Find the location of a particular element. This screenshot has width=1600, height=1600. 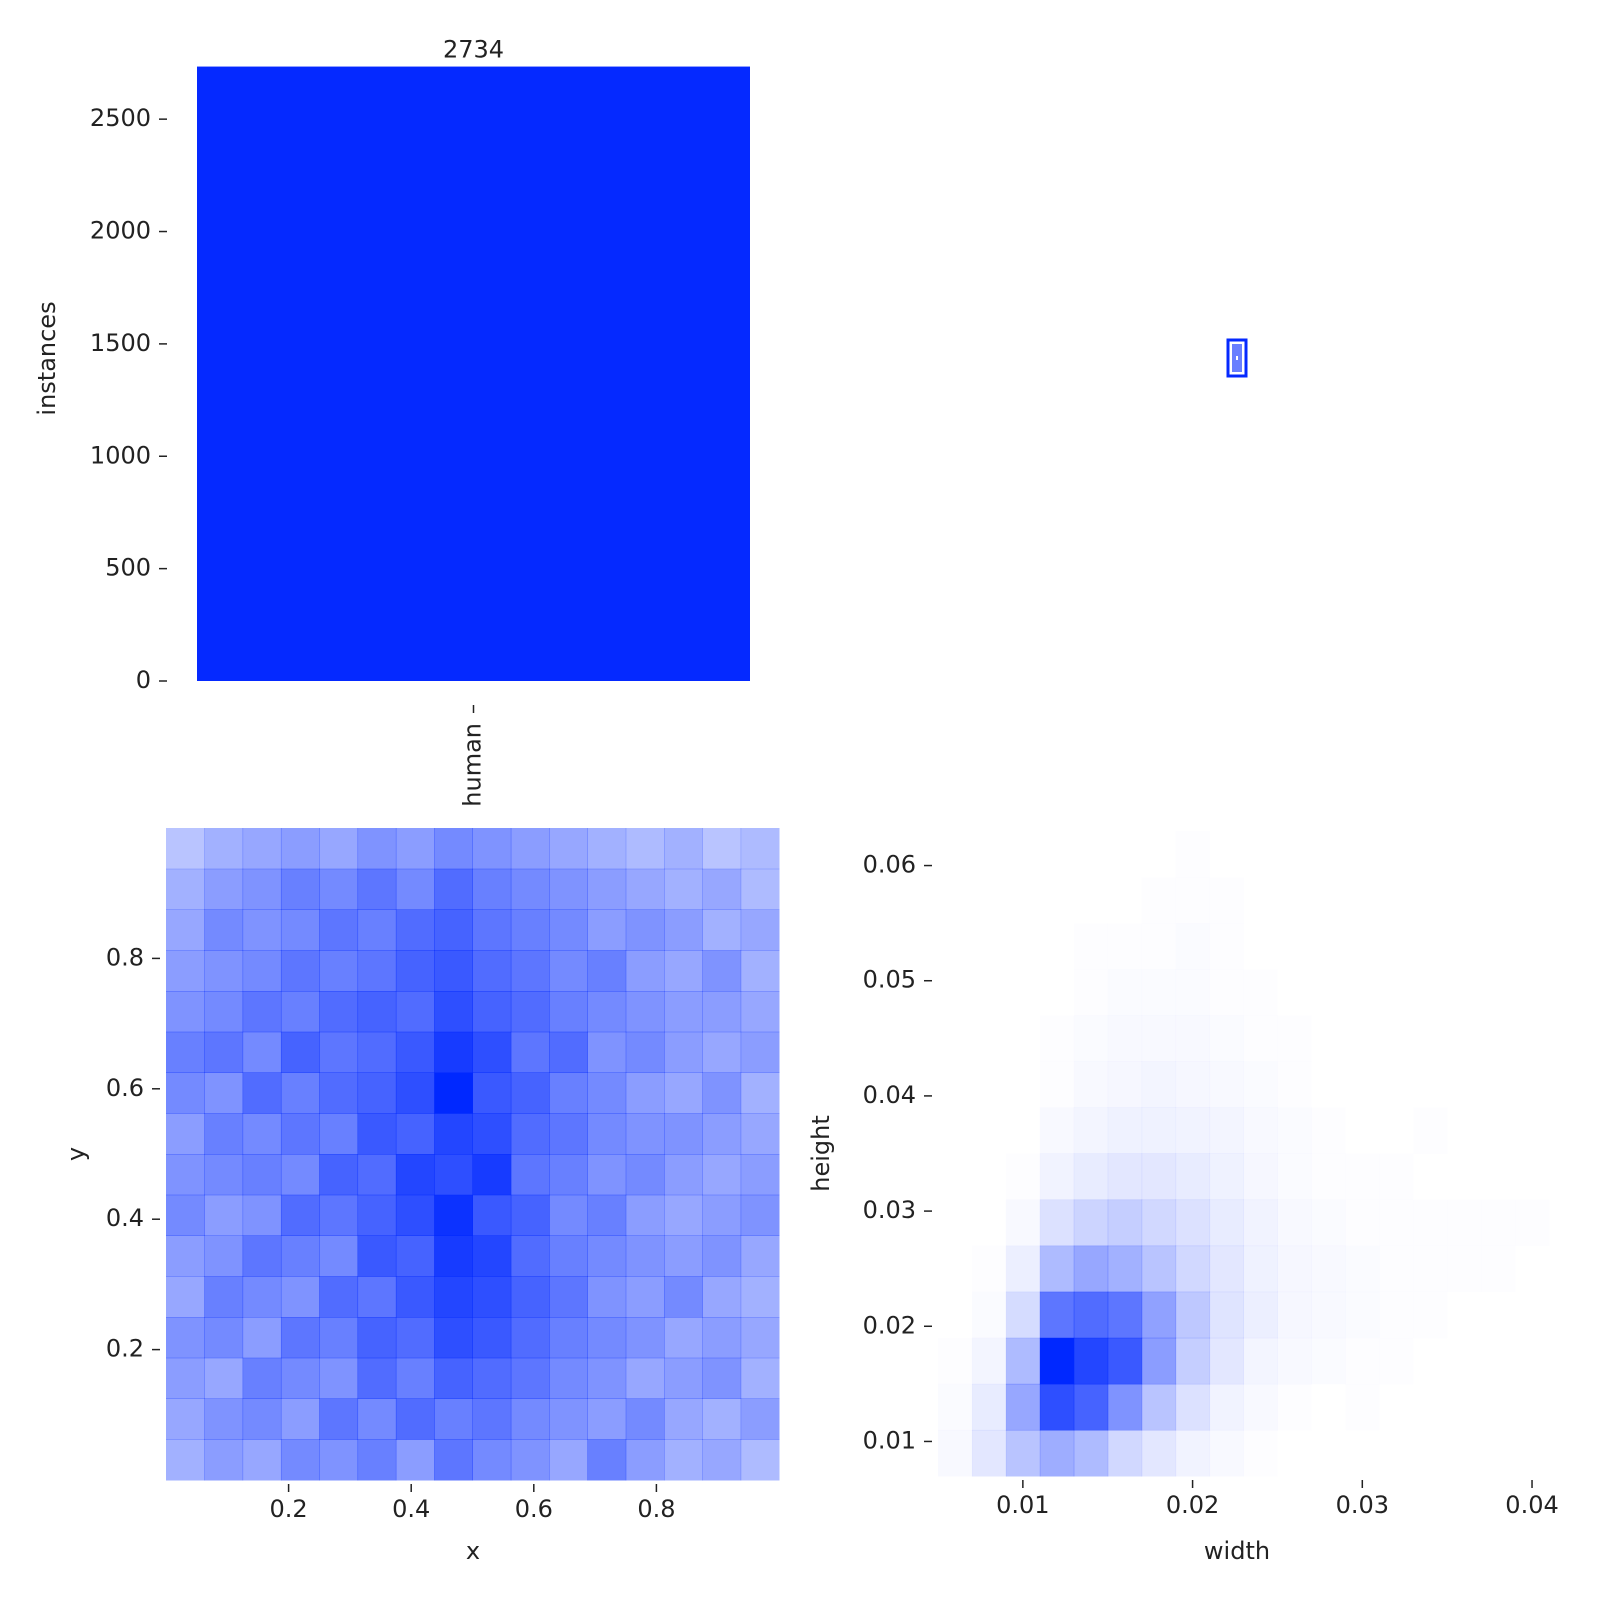

y-tick-label: 0.06 is located at coordinates (889, 865).